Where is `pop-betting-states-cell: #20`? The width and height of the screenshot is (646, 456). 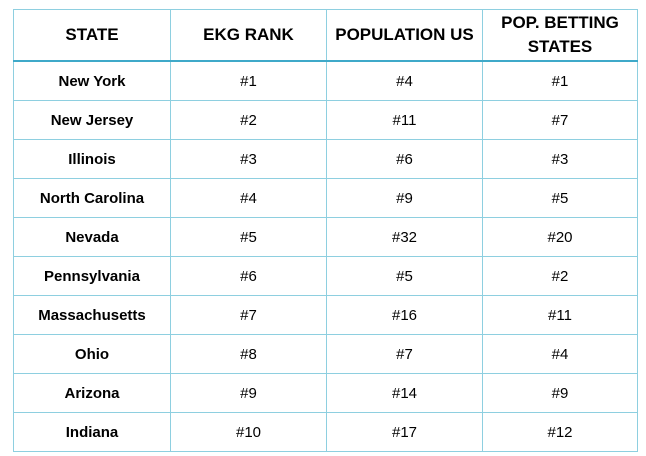
pop-betting-states-cell: #20 is located at coordinates (560, 237).